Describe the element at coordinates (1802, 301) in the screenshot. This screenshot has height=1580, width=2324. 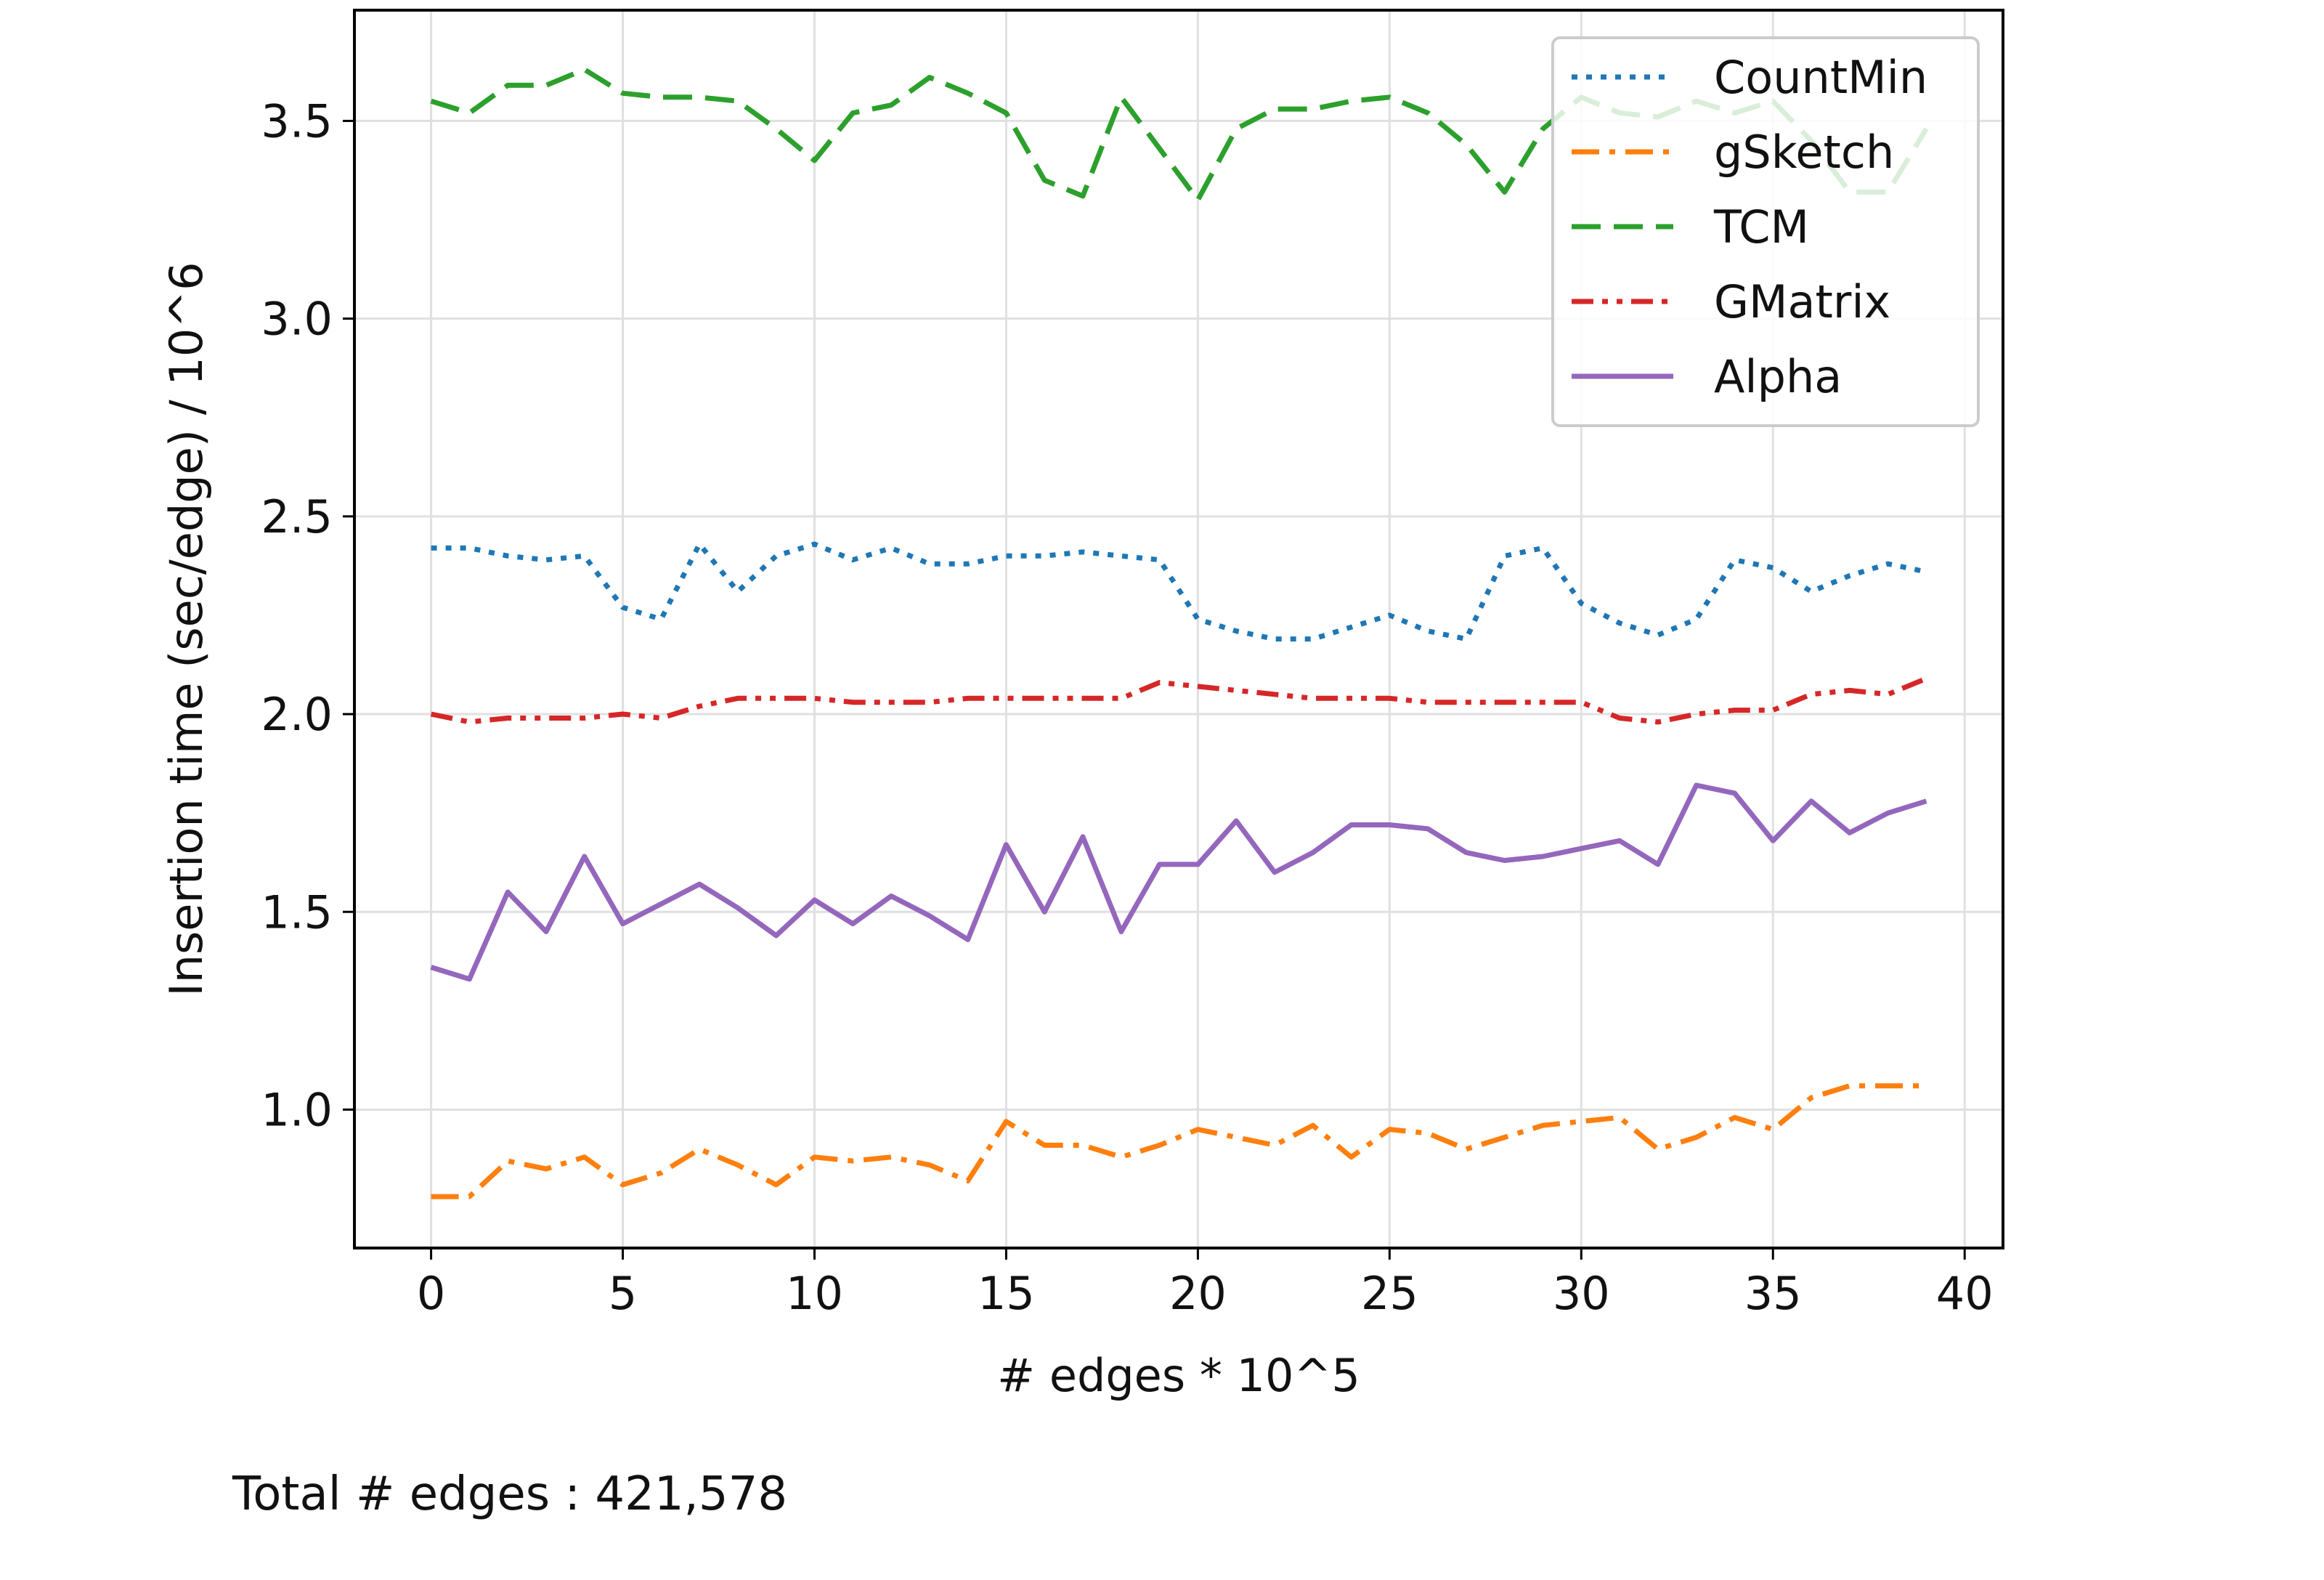
I see `legend-label-gmatrix: GMatrix` at that location.